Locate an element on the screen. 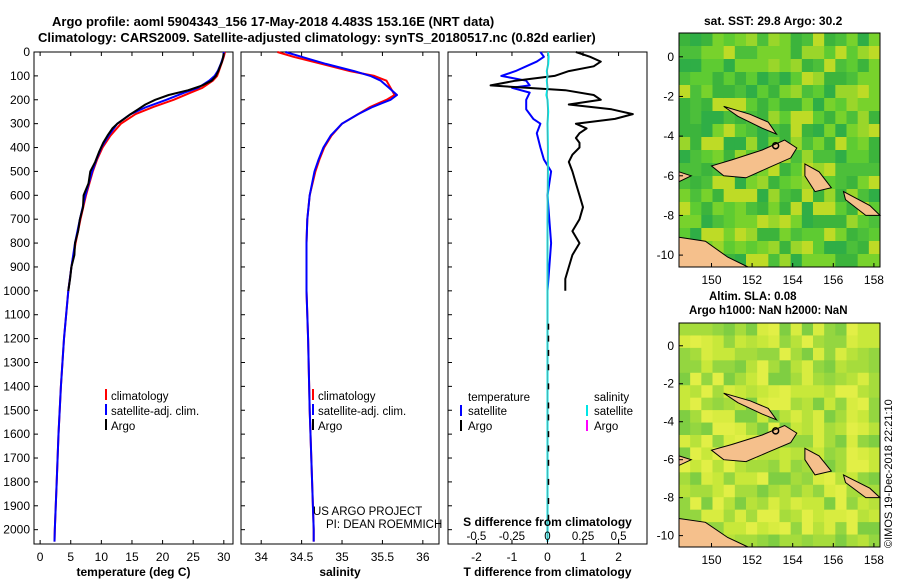  legend-s-title: salinity is located at coordinates (611, 398).